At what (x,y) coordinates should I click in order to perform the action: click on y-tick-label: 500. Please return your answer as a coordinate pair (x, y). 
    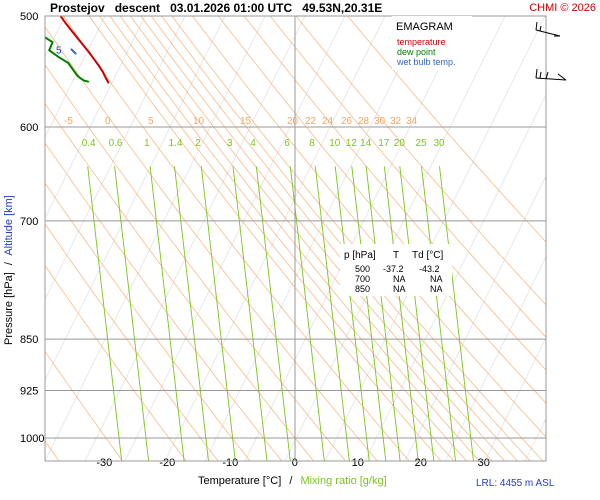
    Looking at the image, I should click on (29, 17).